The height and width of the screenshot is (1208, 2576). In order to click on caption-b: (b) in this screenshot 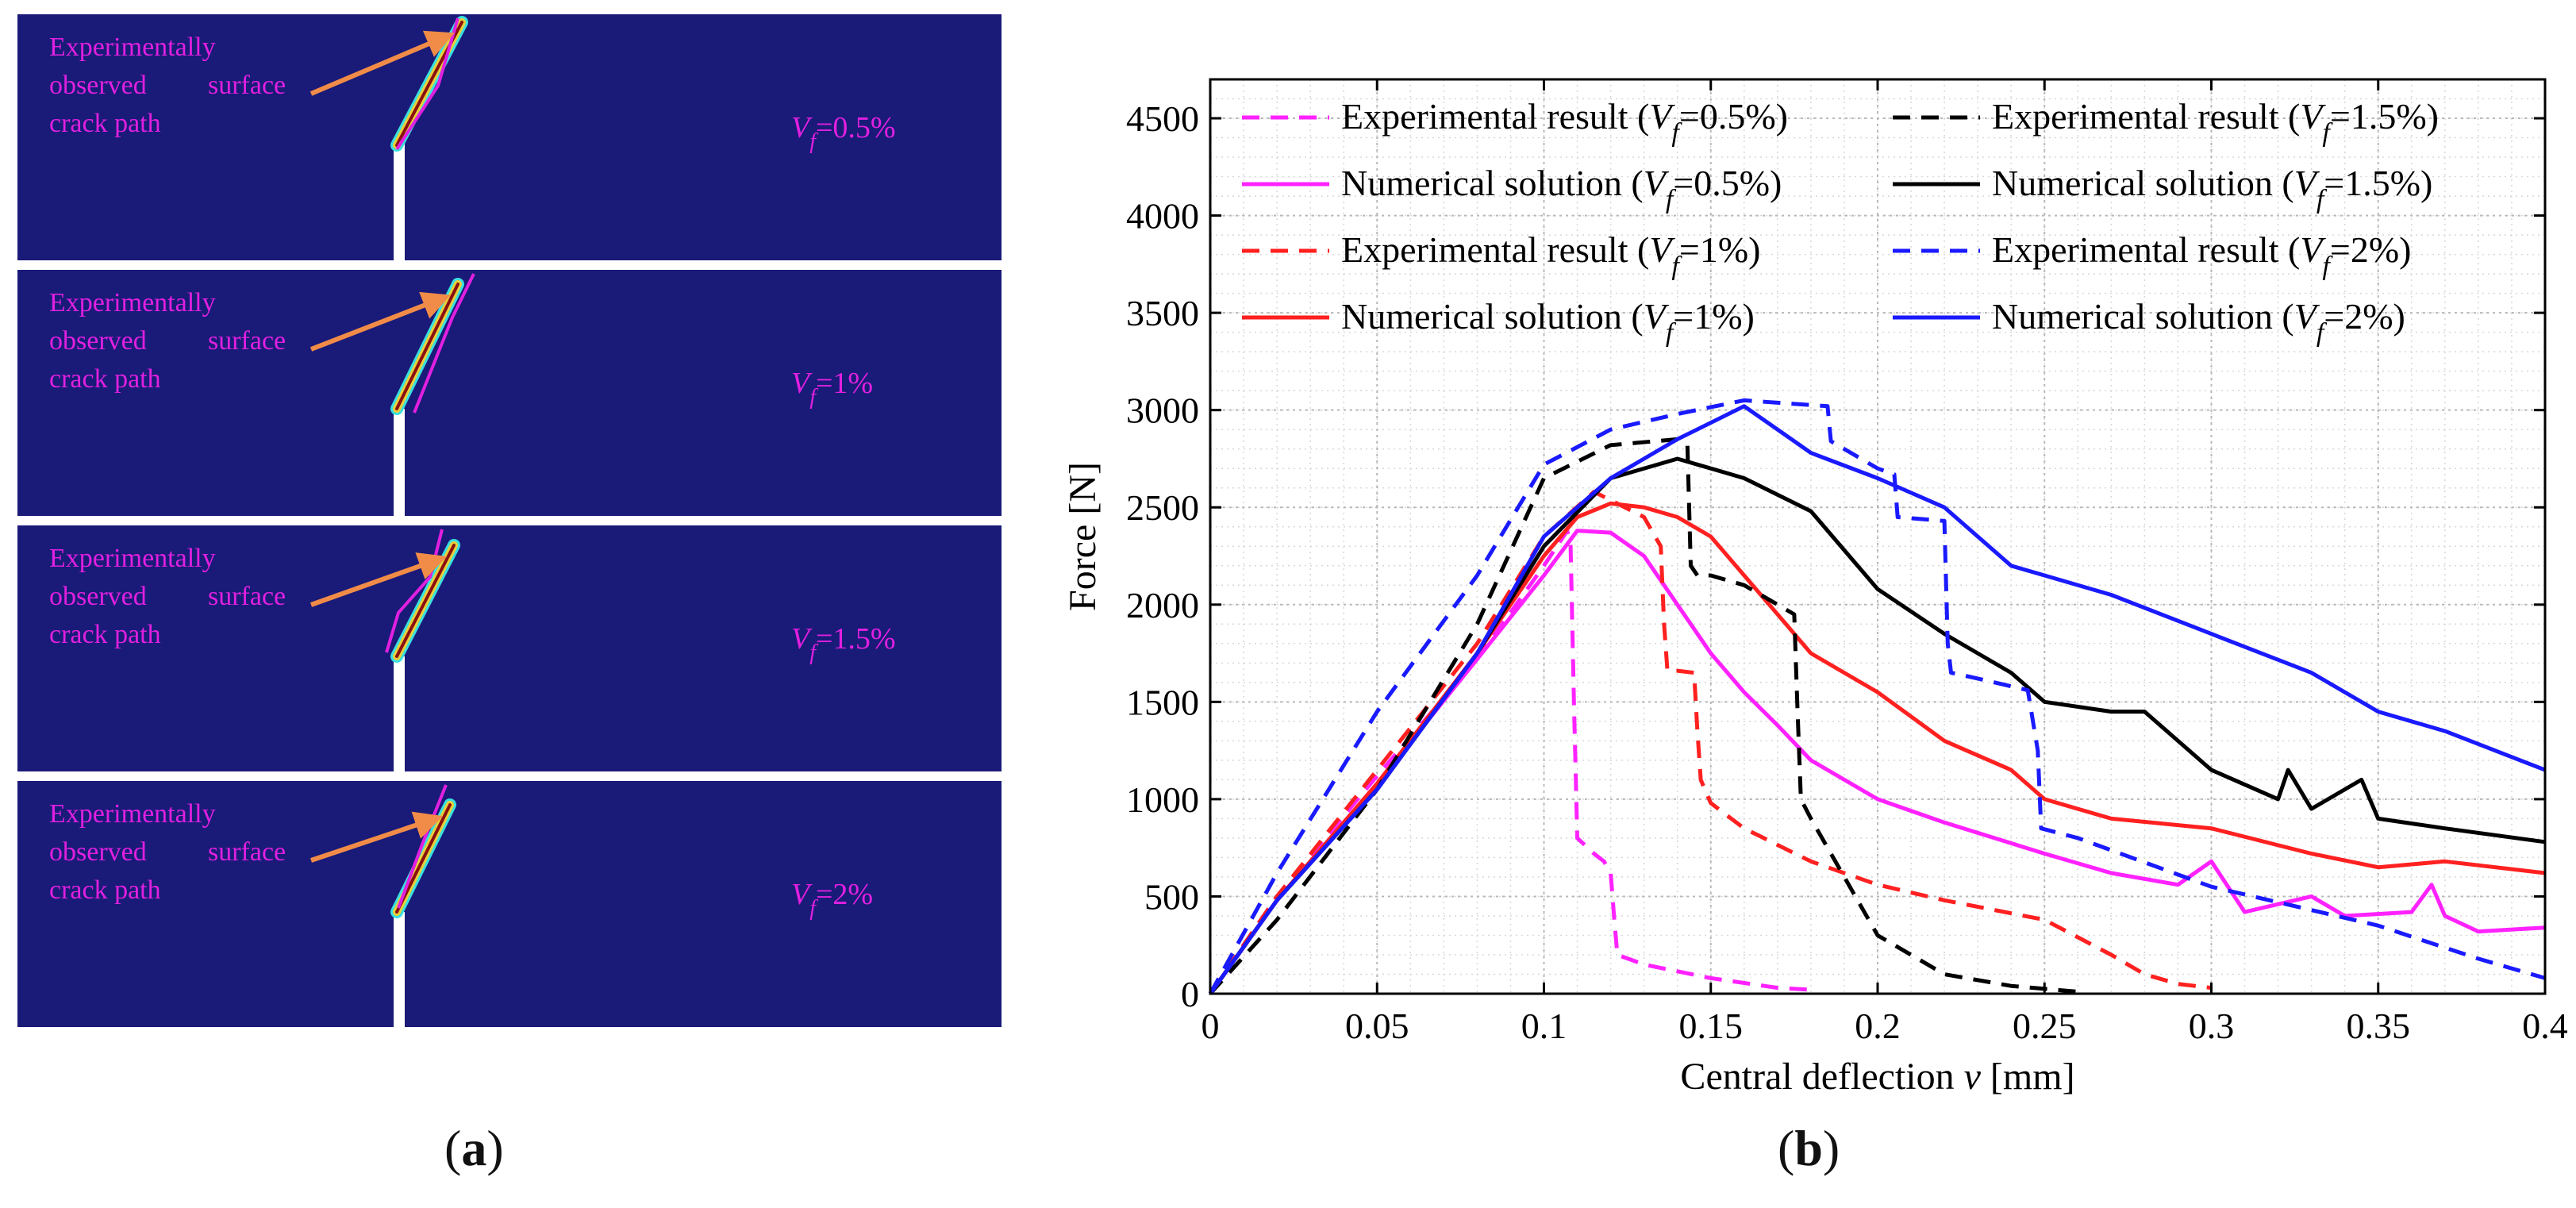, I will do `click(1809, 1148)`.